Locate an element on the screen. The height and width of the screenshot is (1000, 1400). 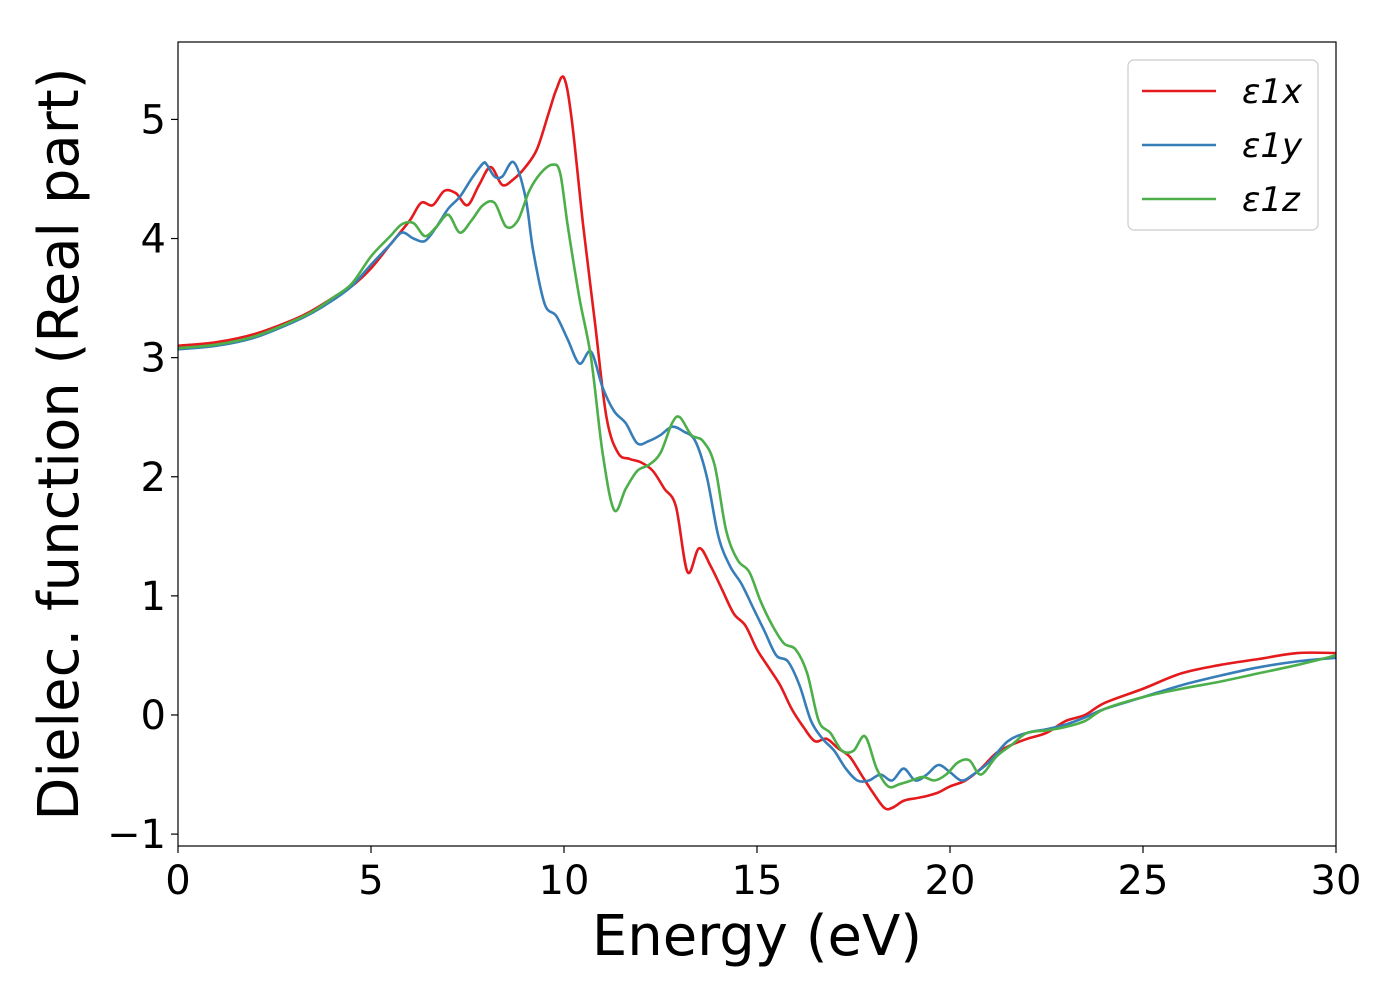
x-tick-label: 30 is located at coordinates (1336, 881).